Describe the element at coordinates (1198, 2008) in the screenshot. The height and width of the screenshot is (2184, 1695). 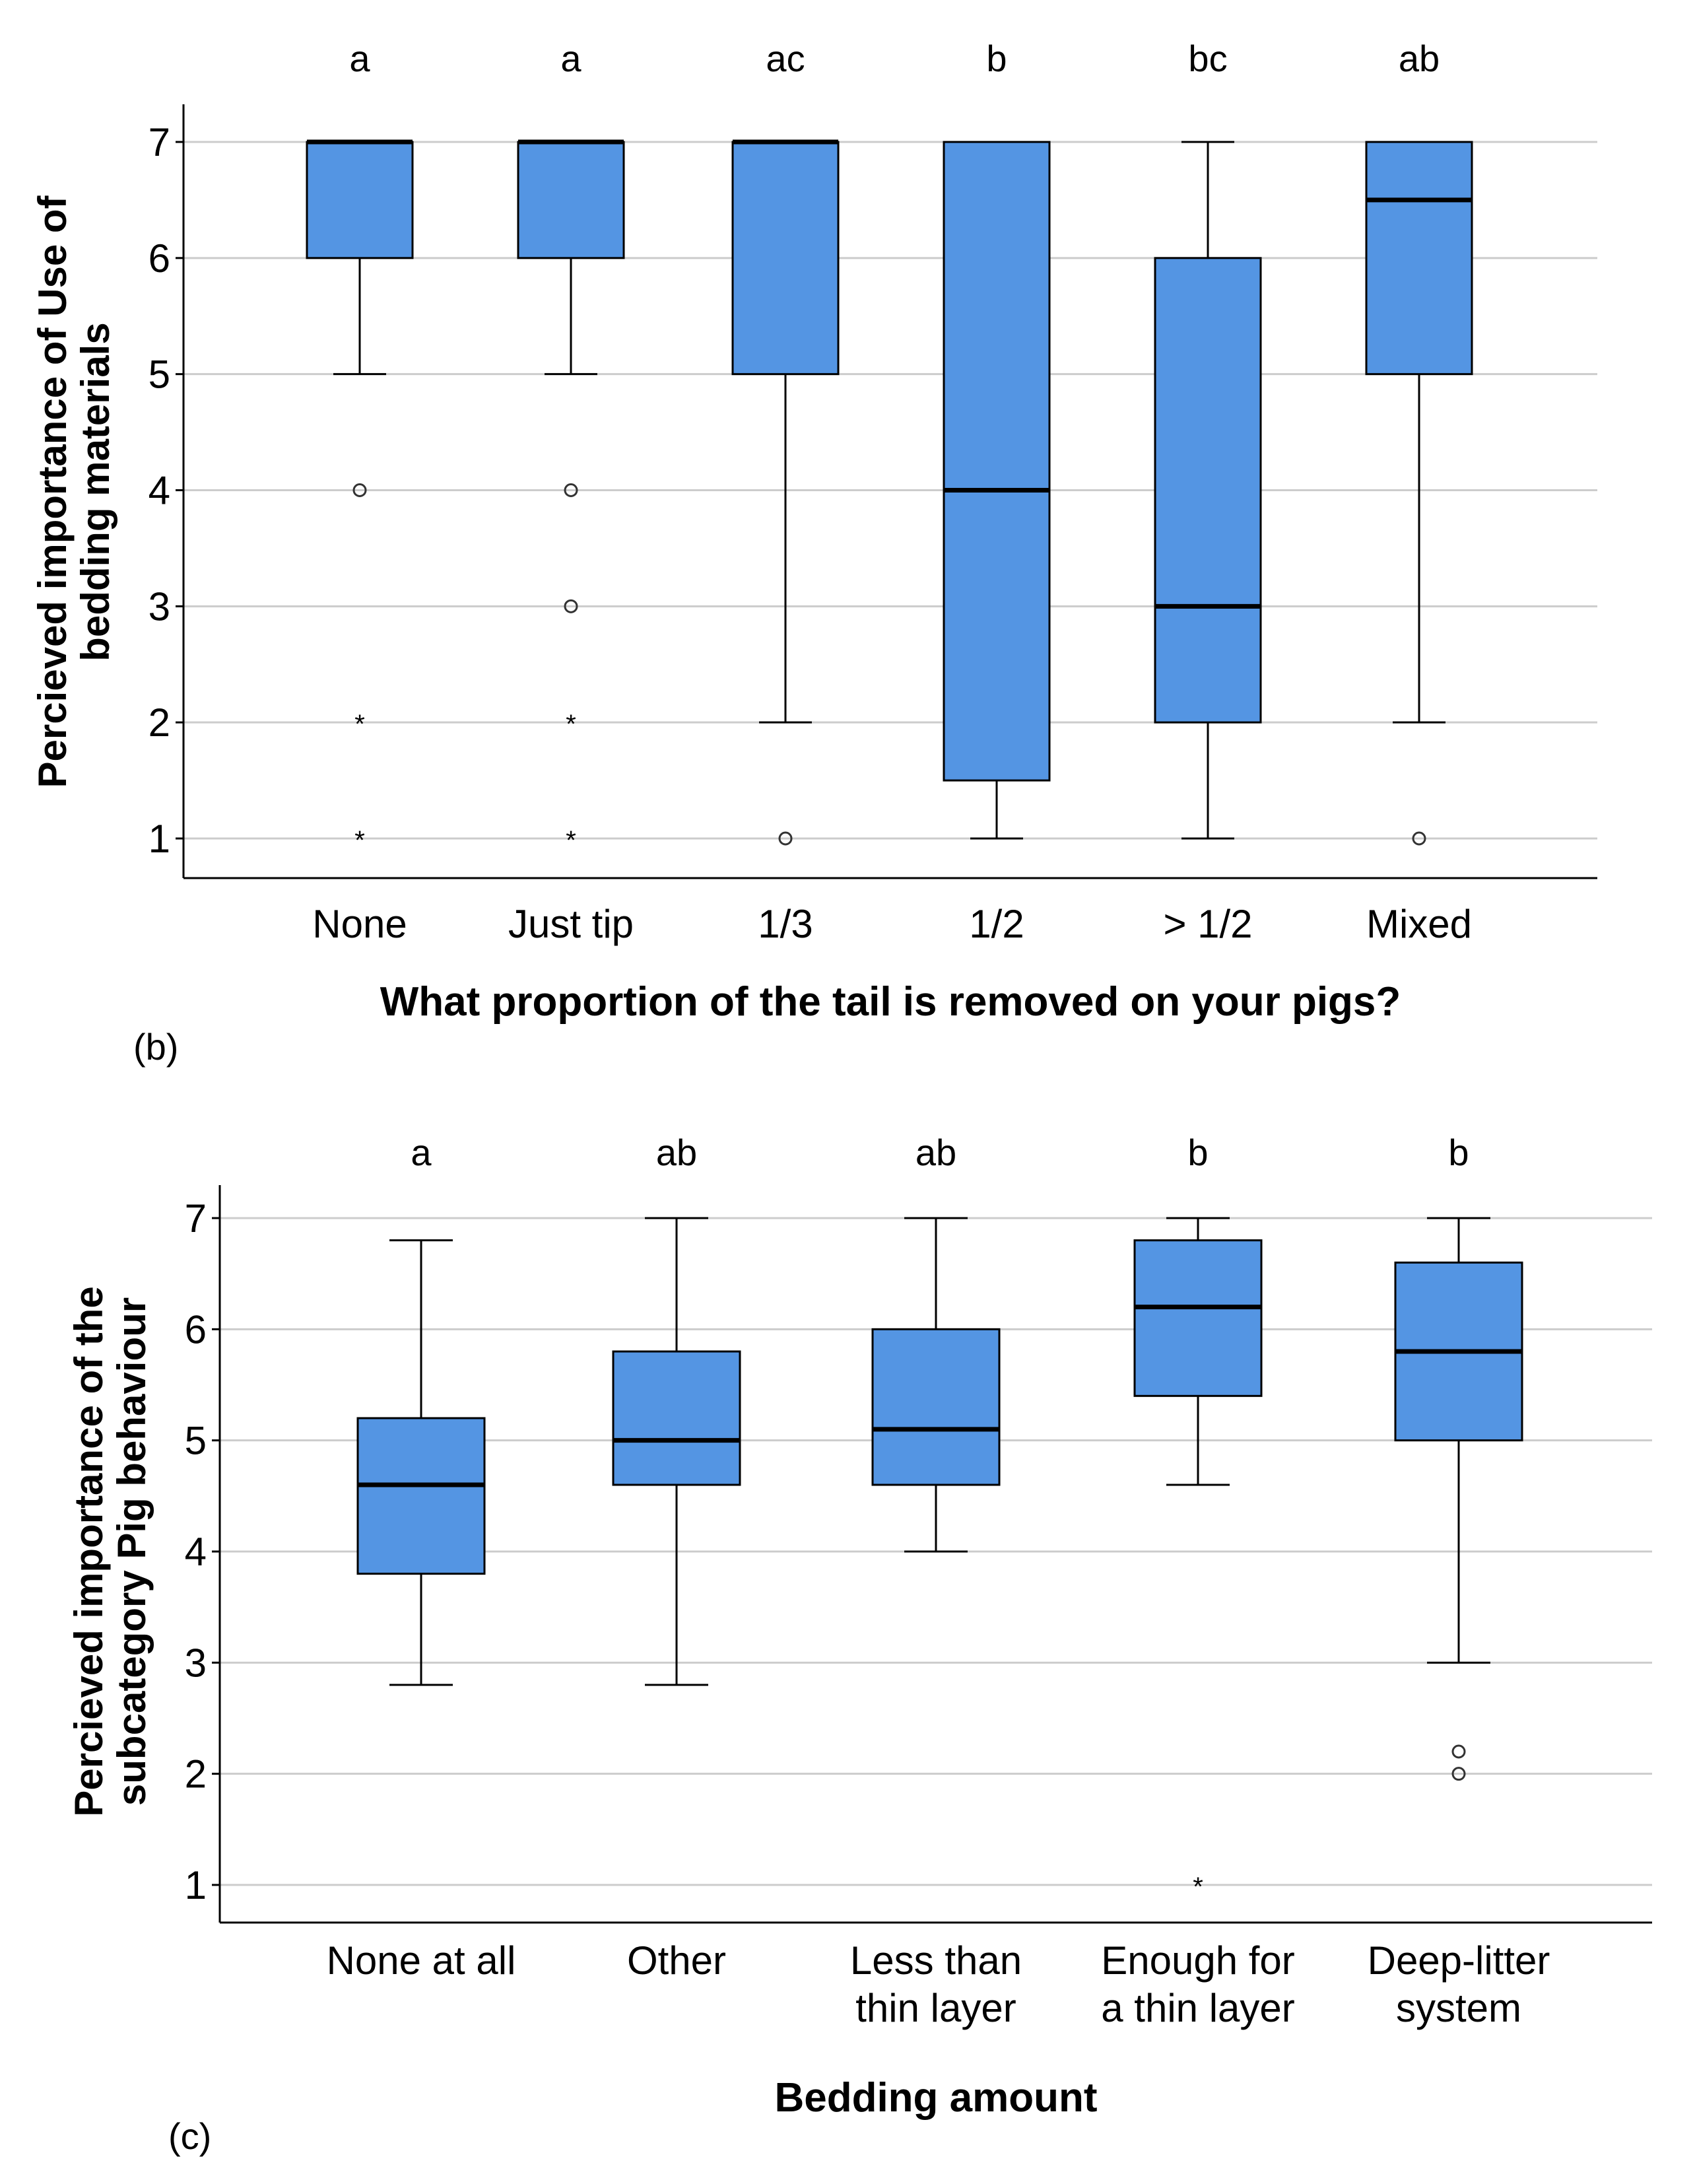
I see `x-category-label: a thin layer` at that location.